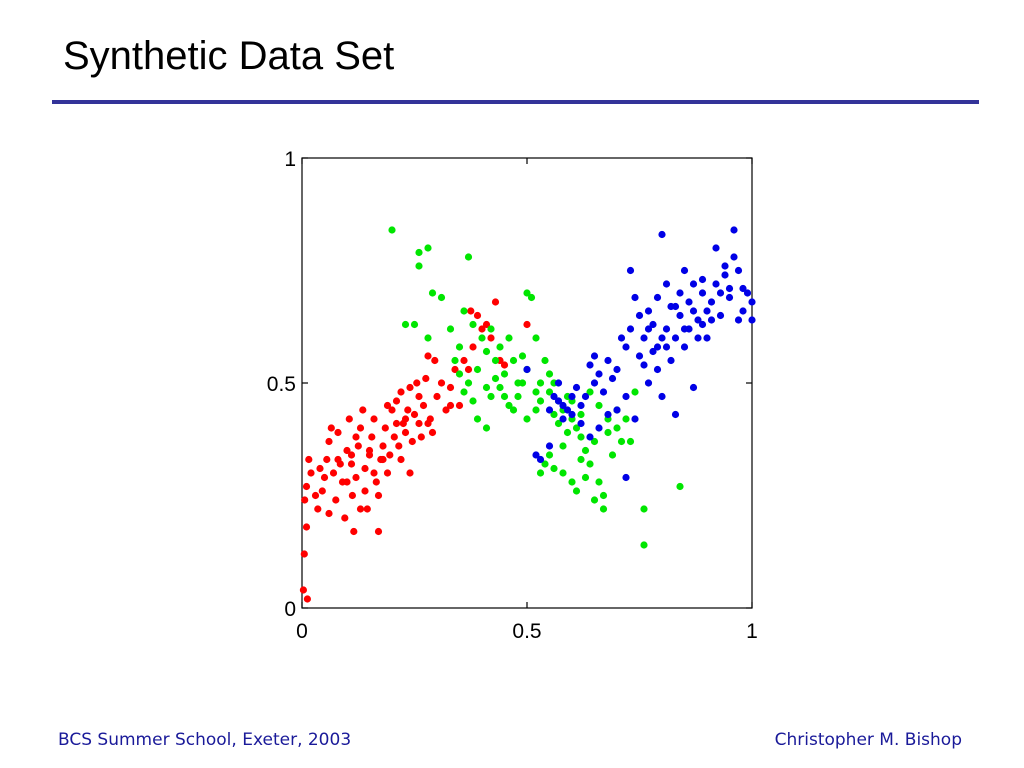  What do you see at coordinates (205, 740) in the screenshot?
I see `footer-left-text: BCS Summer School, Exeter, 2003` at bounding box center [205, 740].